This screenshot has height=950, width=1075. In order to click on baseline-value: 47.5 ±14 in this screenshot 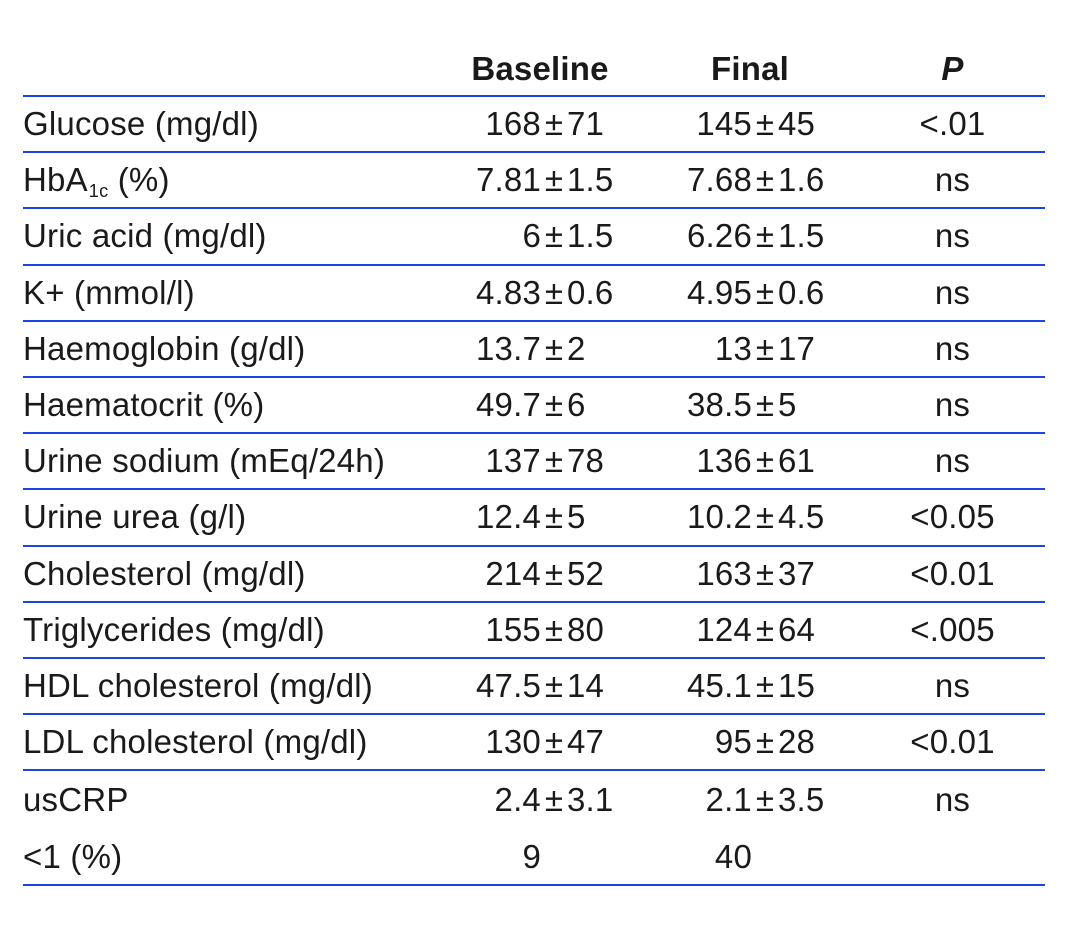, I will do `click(540, 686)`.